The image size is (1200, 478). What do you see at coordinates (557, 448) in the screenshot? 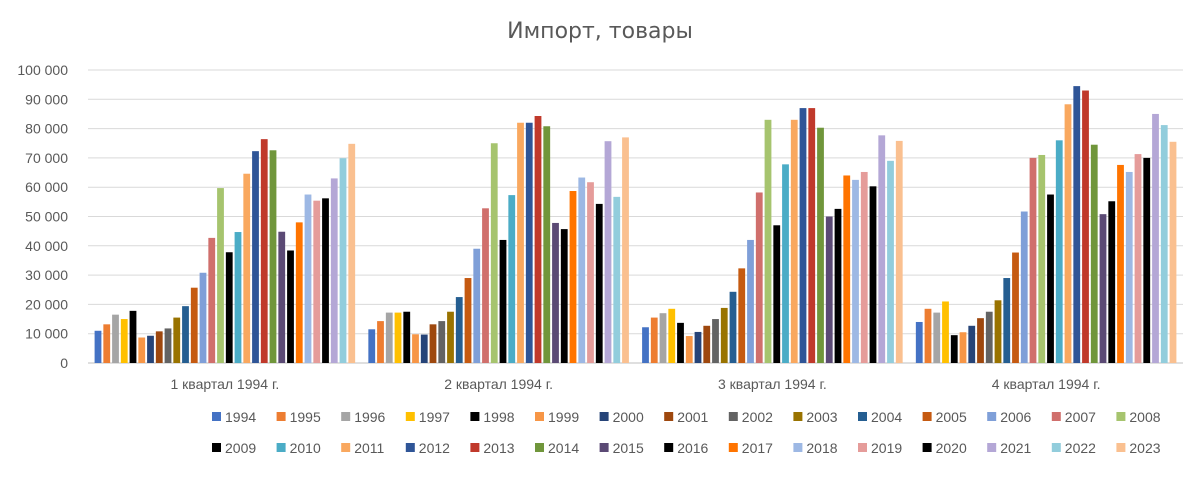
I see `legend-item-2014: 2014` at bounding box center [557, 448].